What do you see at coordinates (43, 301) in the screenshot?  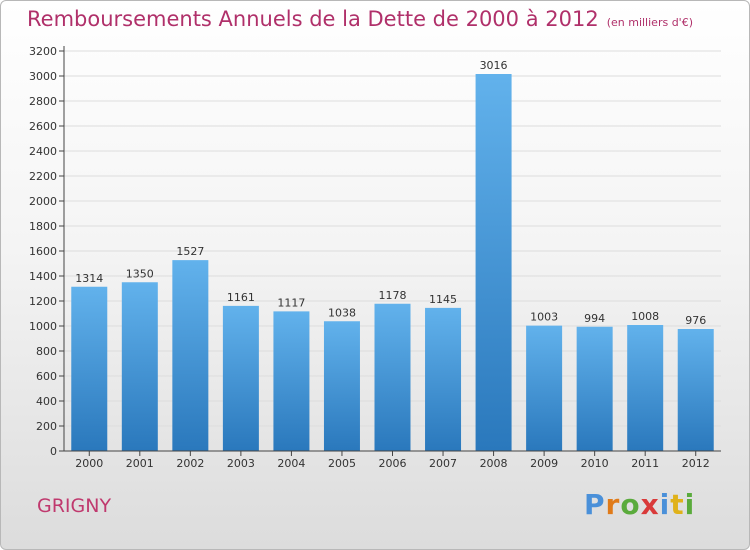 I see `y-tick-label: 1200` at bounding box center [43, 301].